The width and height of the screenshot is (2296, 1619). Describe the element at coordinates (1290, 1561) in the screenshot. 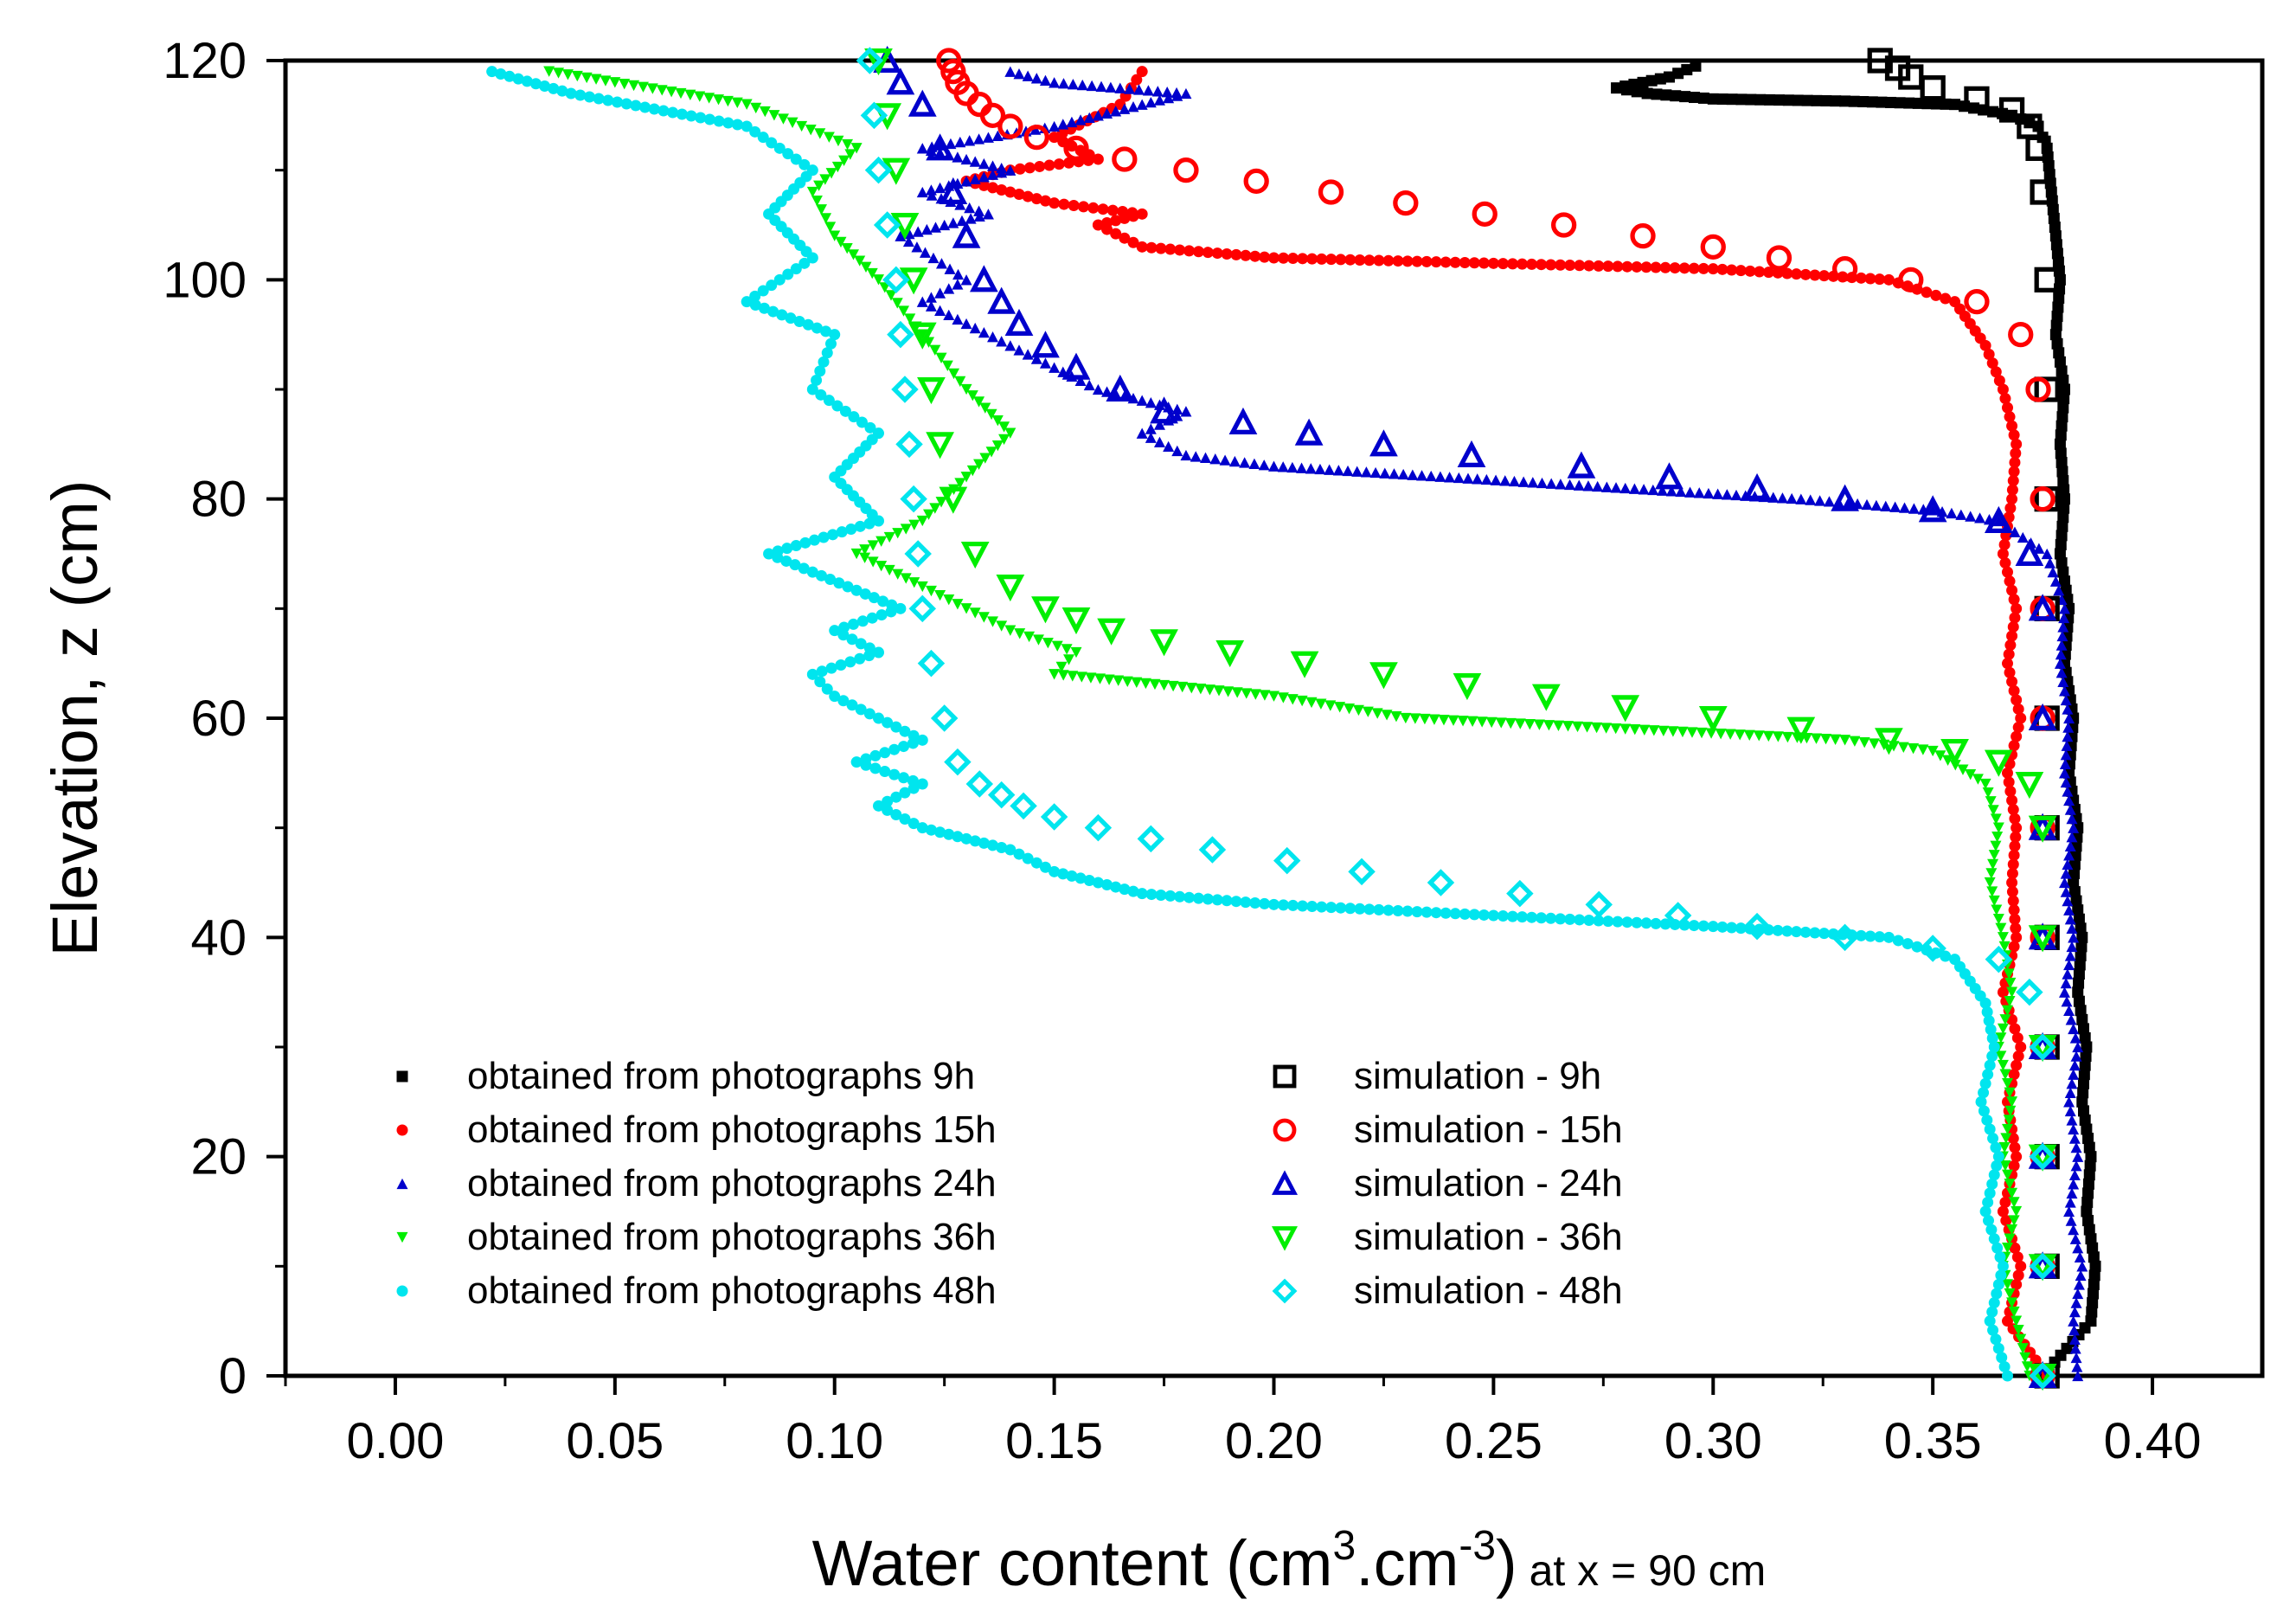

I see `x-axis-title: Water content (cm3.cm-3) at x = 90 cm` at that location.